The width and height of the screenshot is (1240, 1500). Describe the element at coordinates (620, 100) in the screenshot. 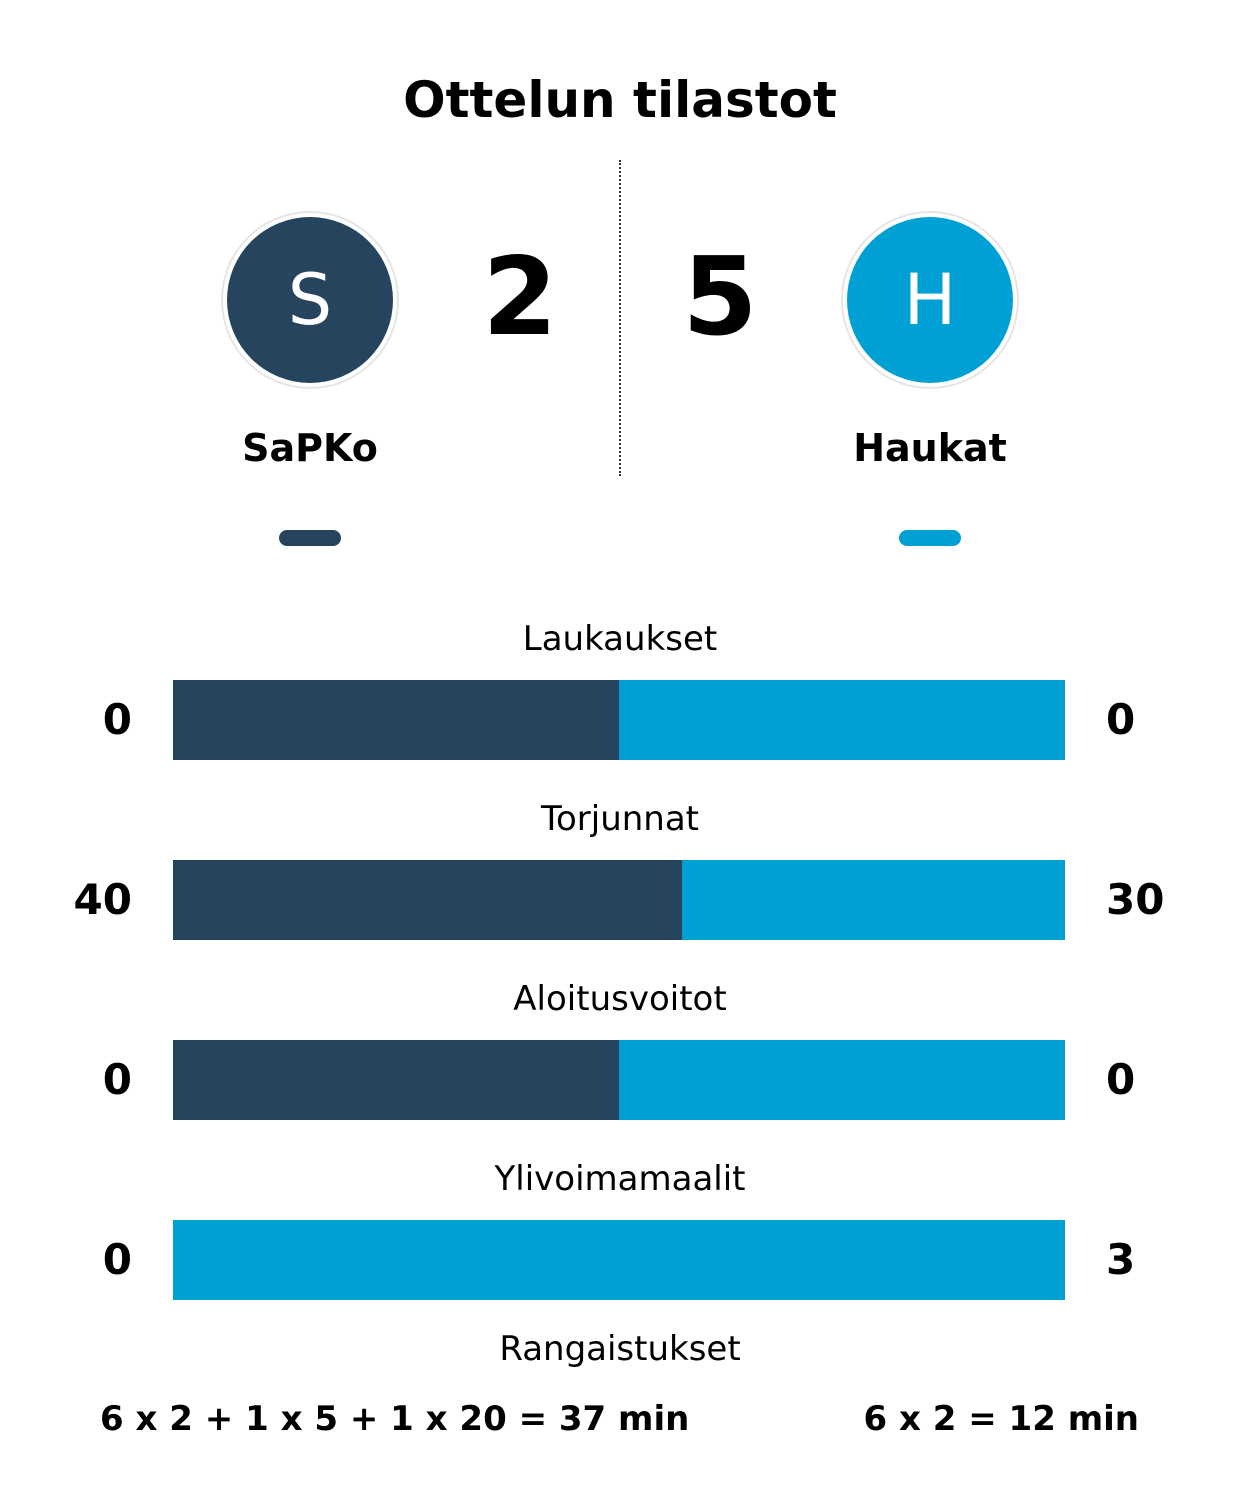

I see `page-title: Ottelun tilastot` at that location.